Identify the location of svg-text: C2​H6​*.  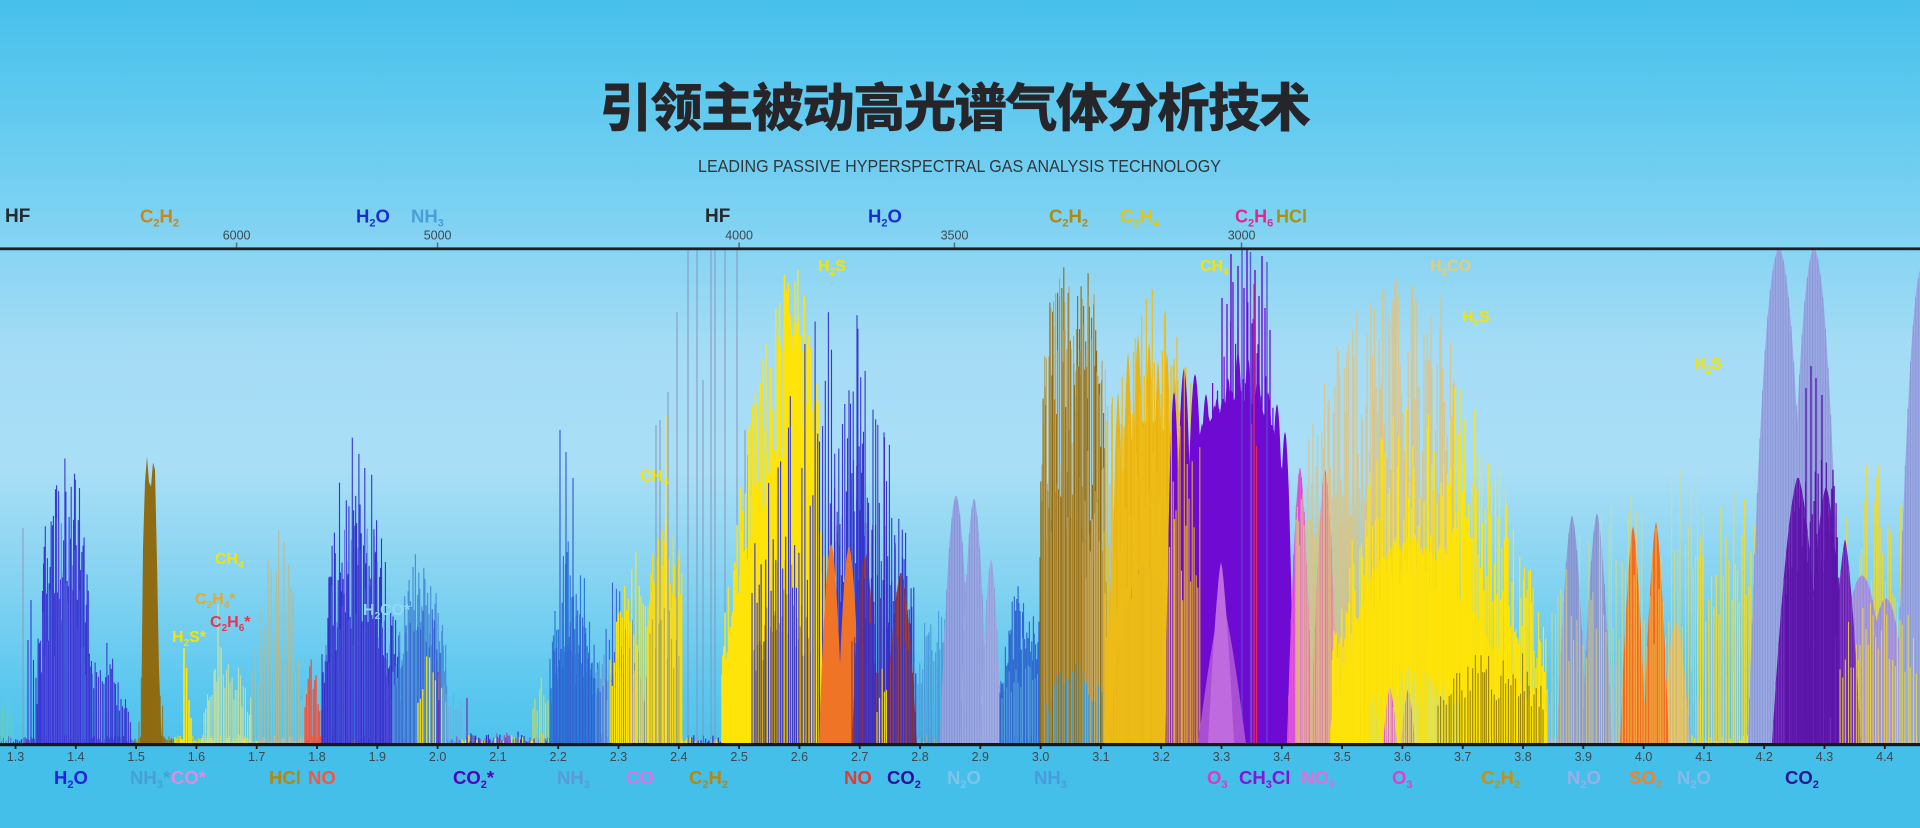
(230, 624).